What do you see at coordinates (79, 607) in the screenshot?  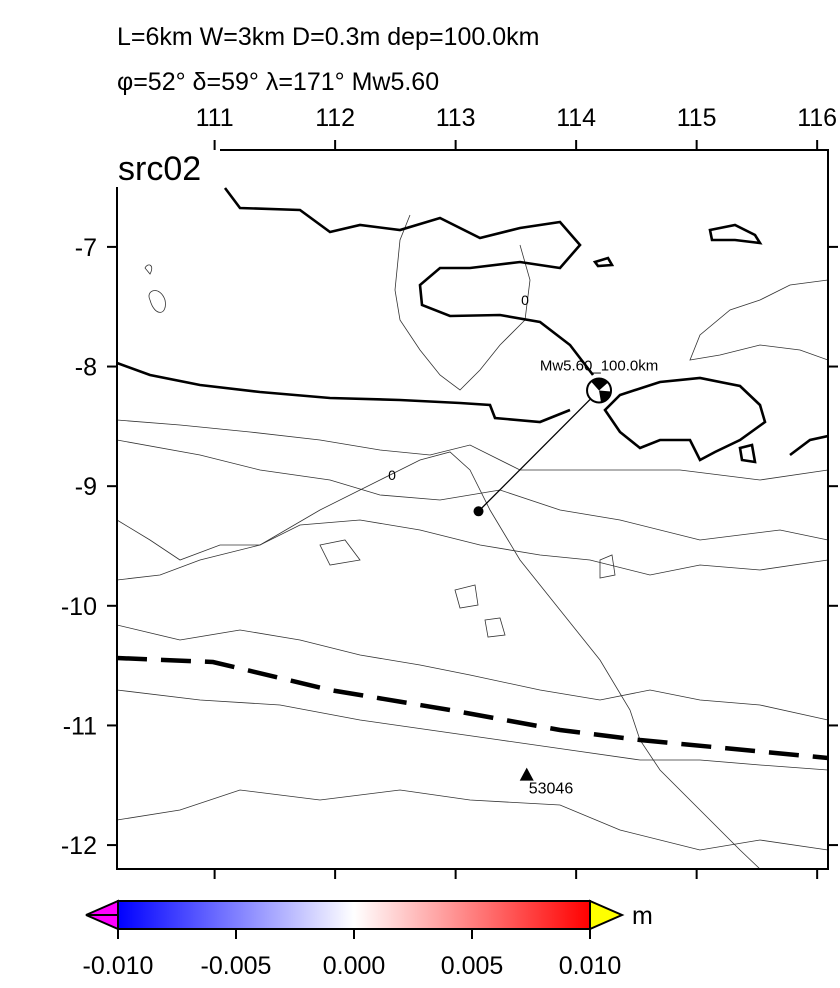 I see `y-tick-label: -10` at bounding box center [79, 607].